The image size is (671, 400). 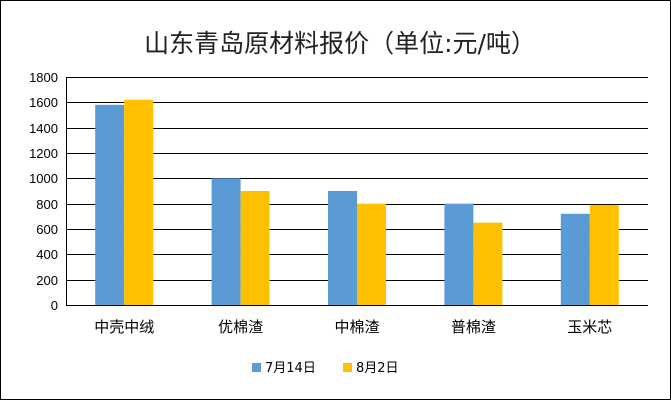 I want to click on y-tick-label: 1600, so click(x=43, y=102).